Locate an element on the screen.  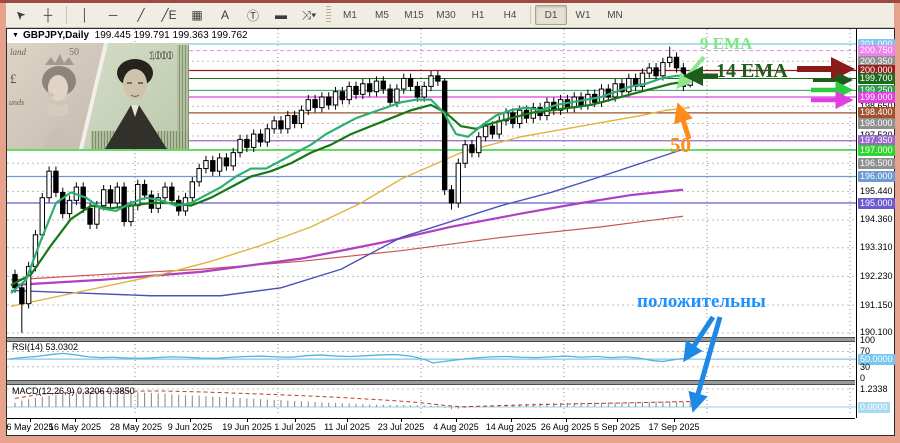
toolbar: ➤ ┼ │ ─ ╱ ╱E ▦ A Ⓣ ▬ ⤨▾ M1 M5 M15 M30 H1 H4 D1 W1 MN is located at coordinates (450, 15).